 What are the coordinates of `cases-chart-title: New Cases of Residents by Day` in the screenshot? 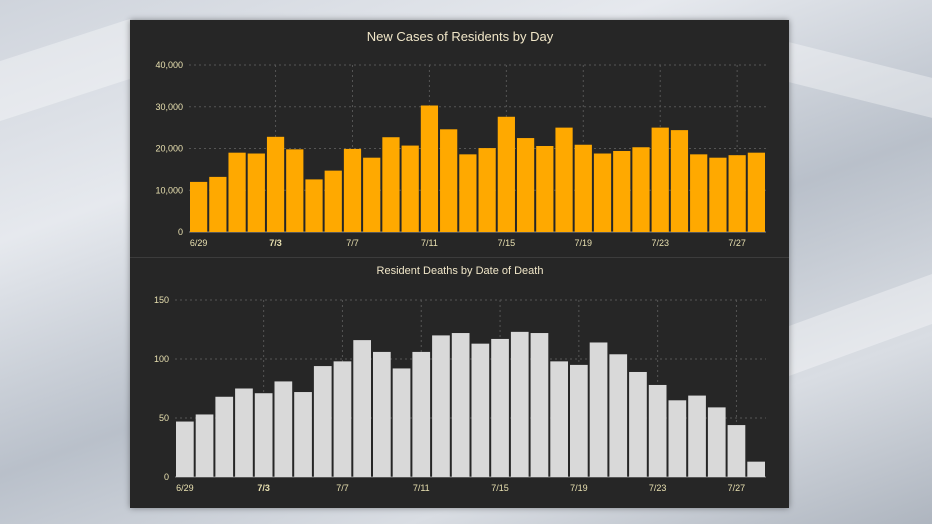 It's located at (460, 36).